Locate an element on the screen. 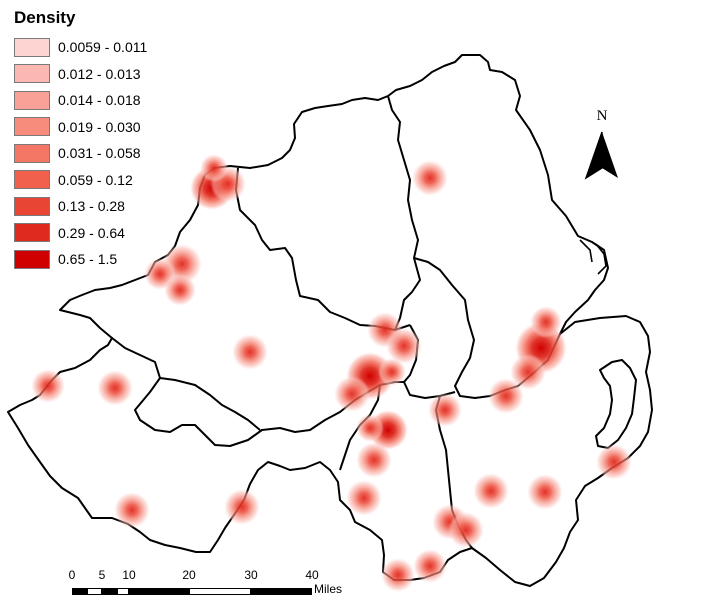 The height and width of the screenshot is (610, 709). legend-item: 0.012 - 0.013 is located at coordinates (80, 74).